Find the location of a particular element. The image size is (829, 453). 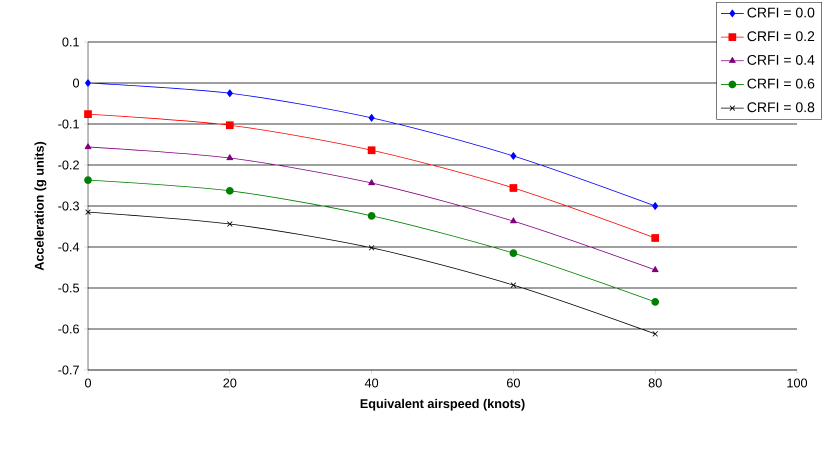

x-tick-label: 80 is located at coordinates (655, 383).